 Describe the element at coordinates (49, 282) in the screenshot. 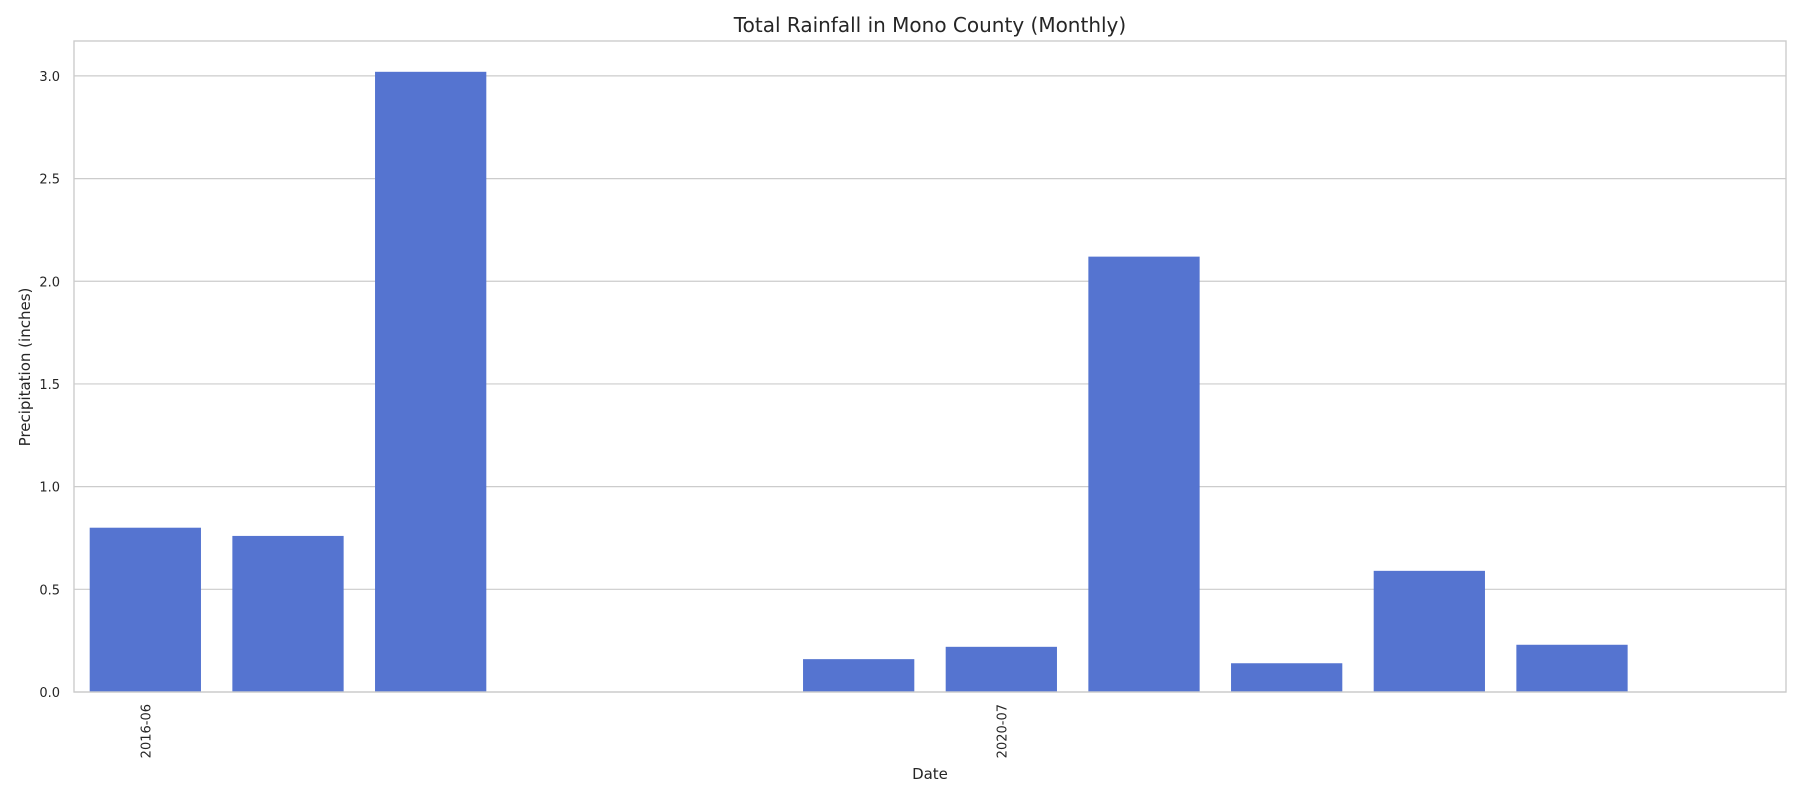

I see `y-tick-label: 2.0` at that location.